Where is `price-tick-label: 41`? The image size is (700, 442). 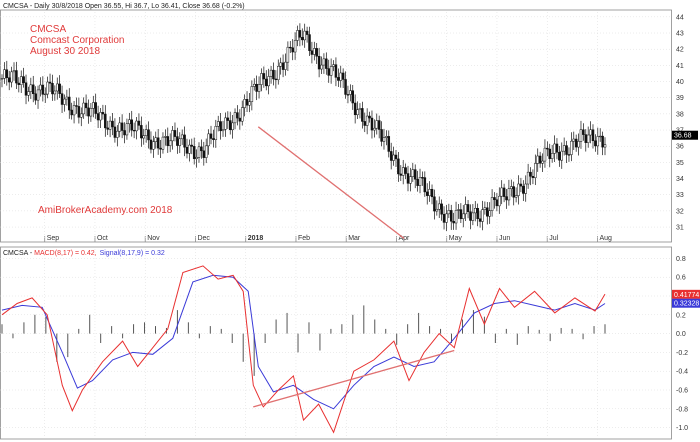 price-tick-label: 41 is located at coordinates (680, 66).